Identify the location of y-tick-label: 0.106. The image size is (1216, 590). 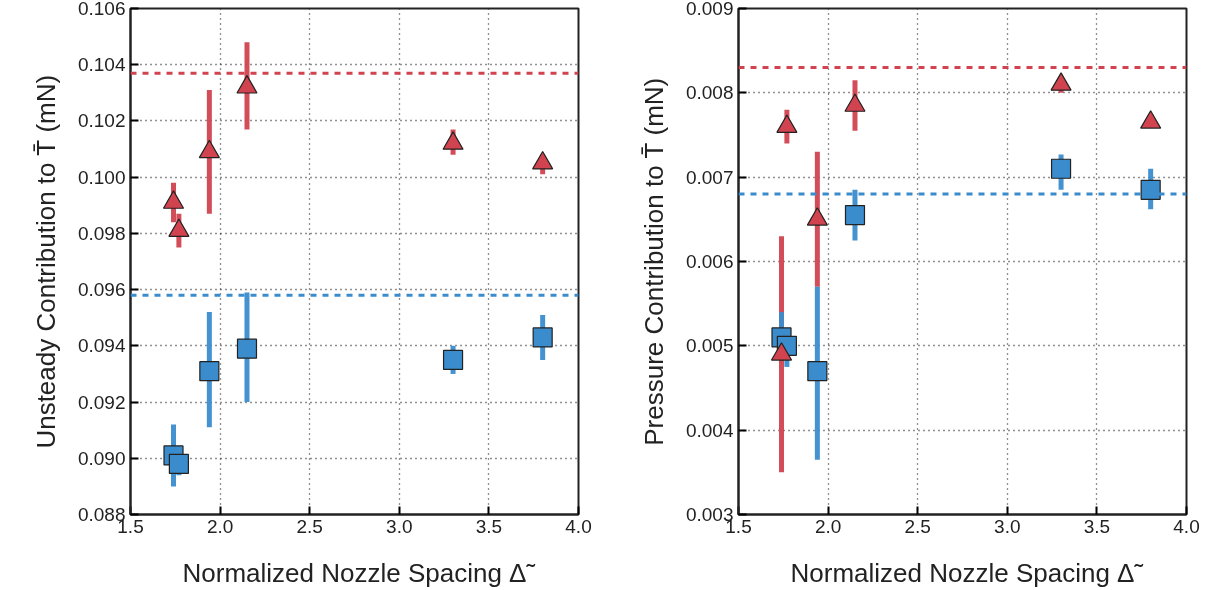
(101, 9).